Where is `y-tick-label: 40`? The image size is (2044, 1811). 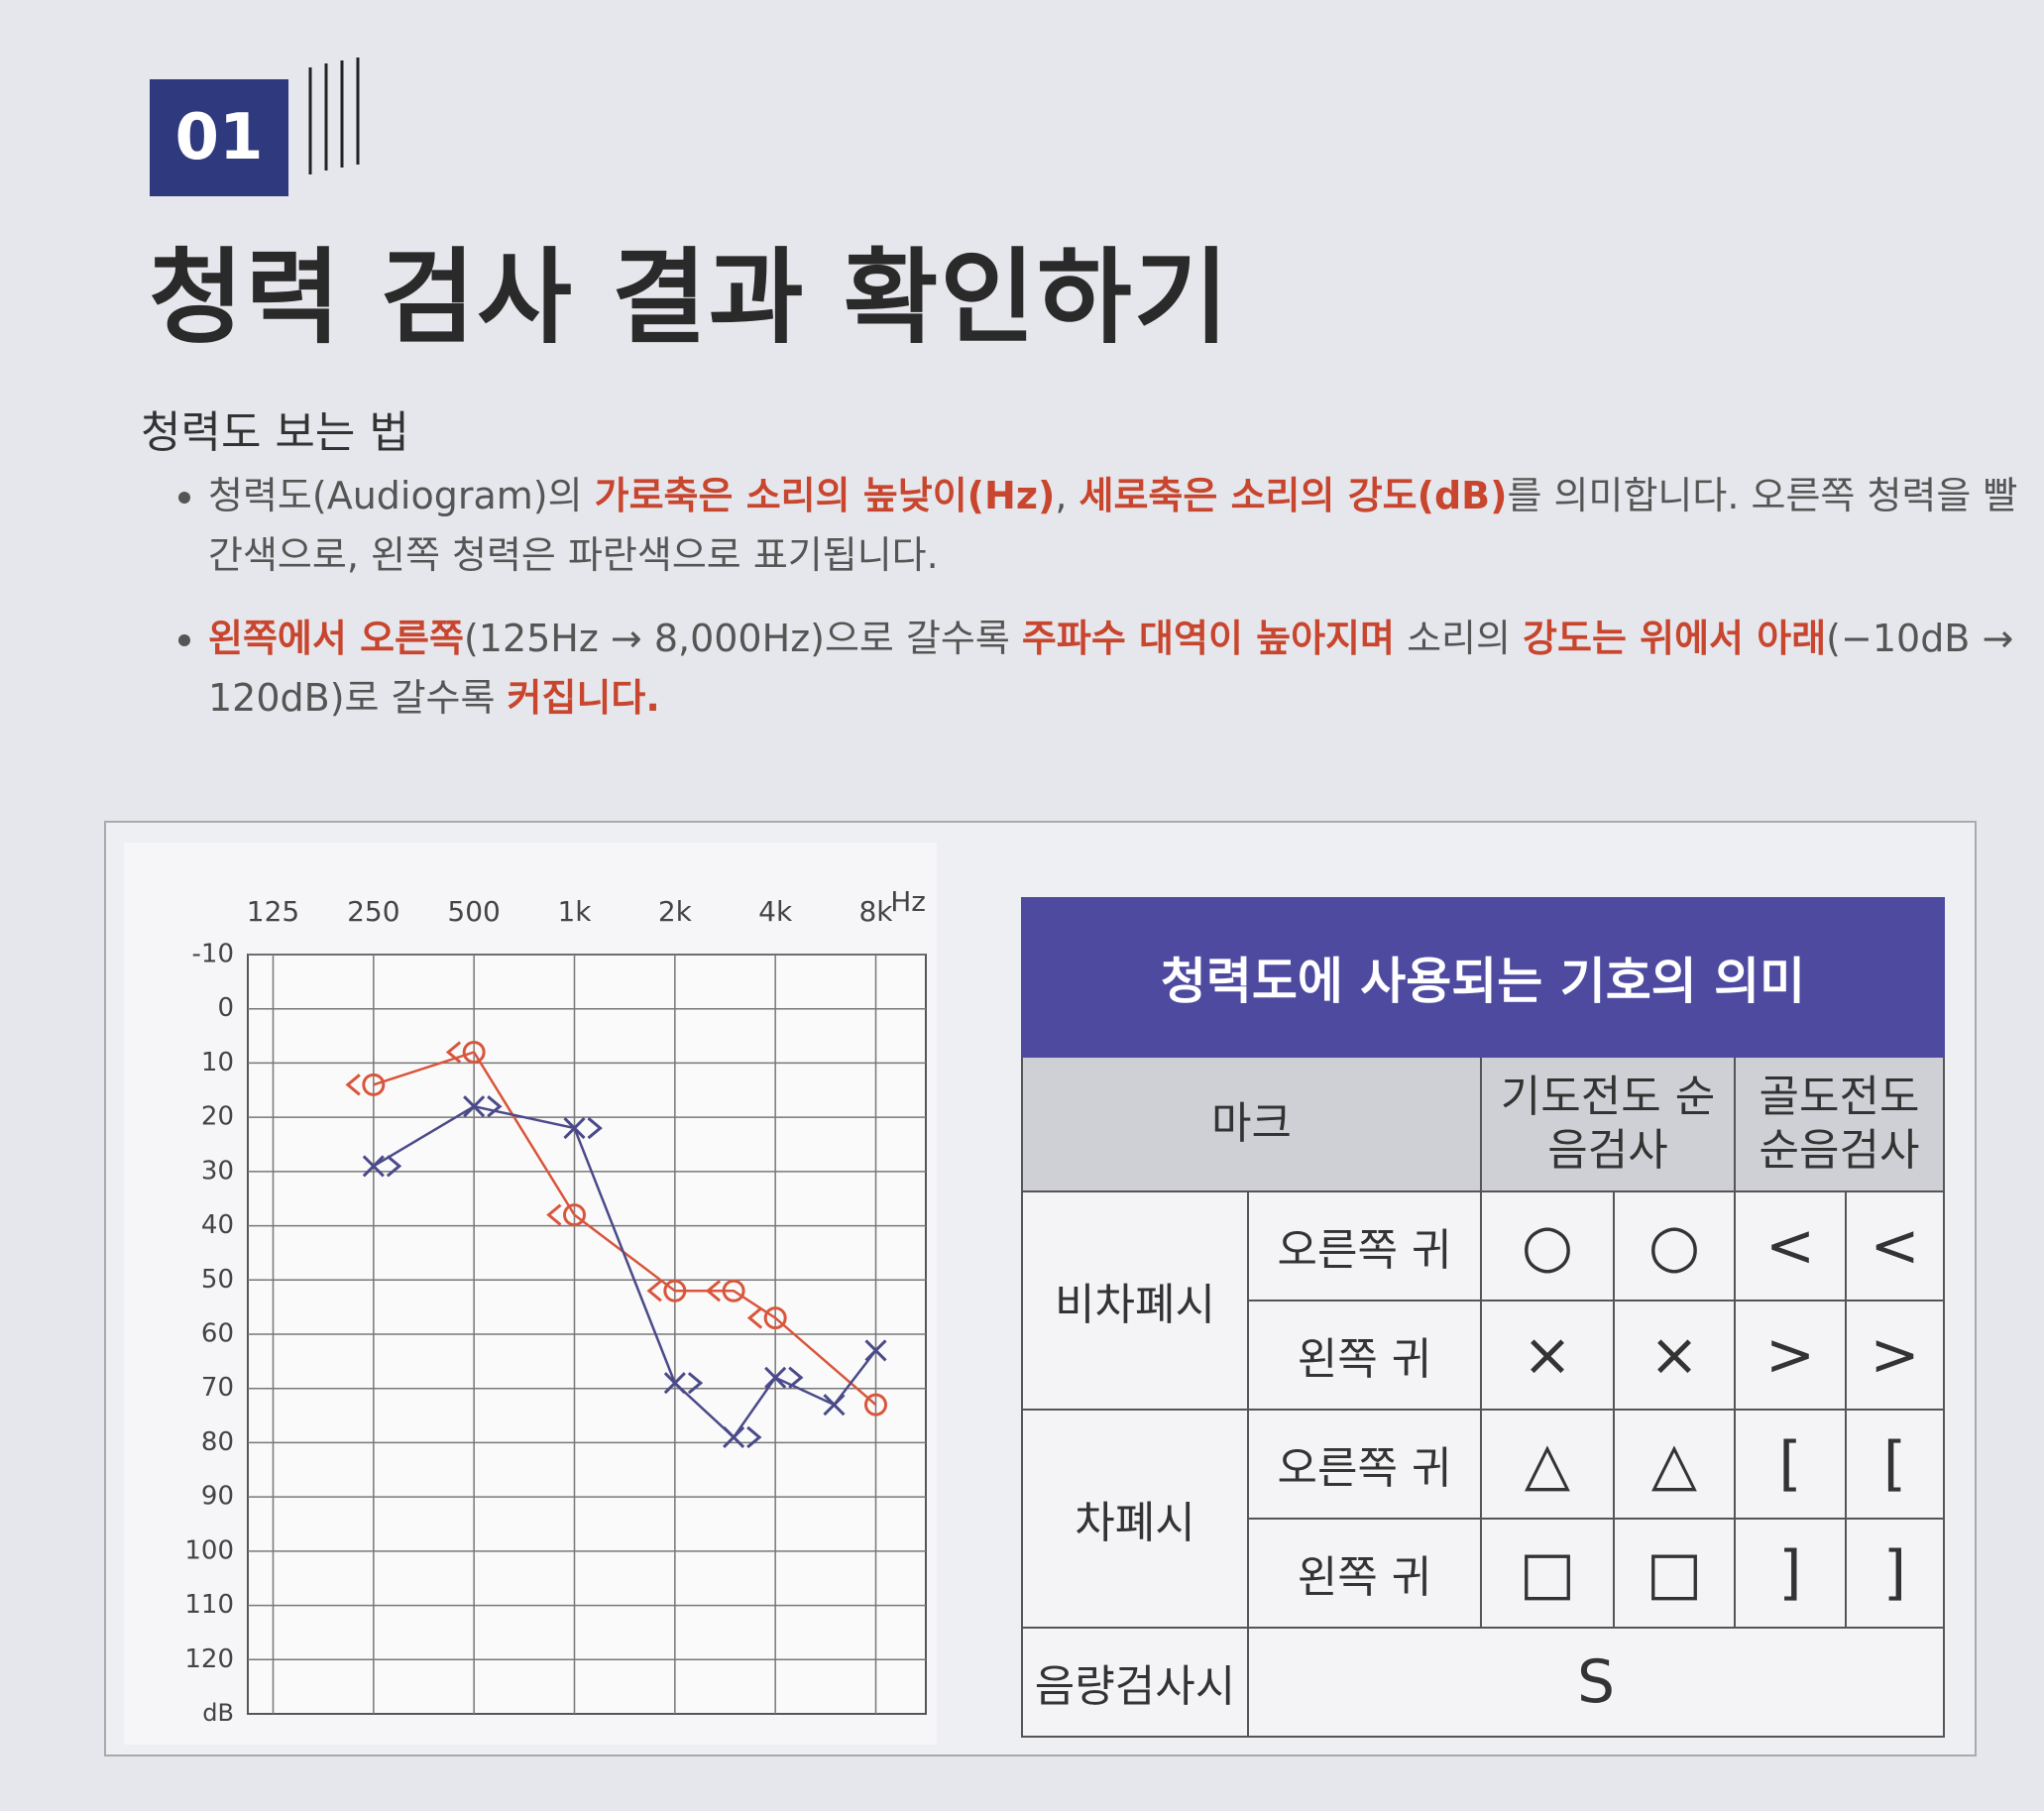
y-tick-label: 40 is located at coordinates (217, 1225).